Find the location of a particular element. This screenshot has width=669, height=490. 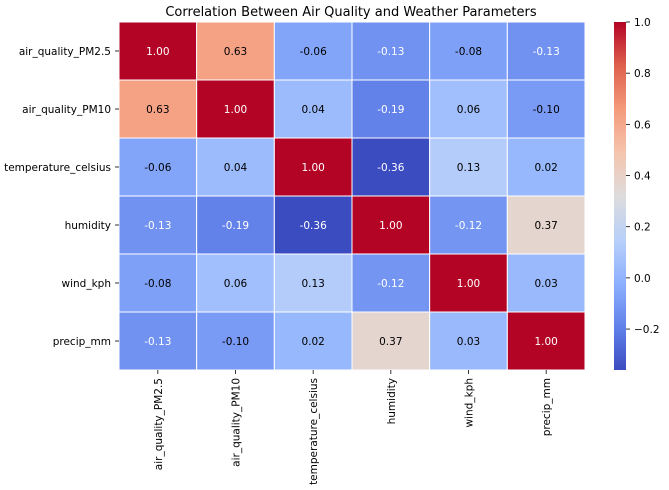

heatmap-cell-r0-c2 is located at coordinates (313, 51).